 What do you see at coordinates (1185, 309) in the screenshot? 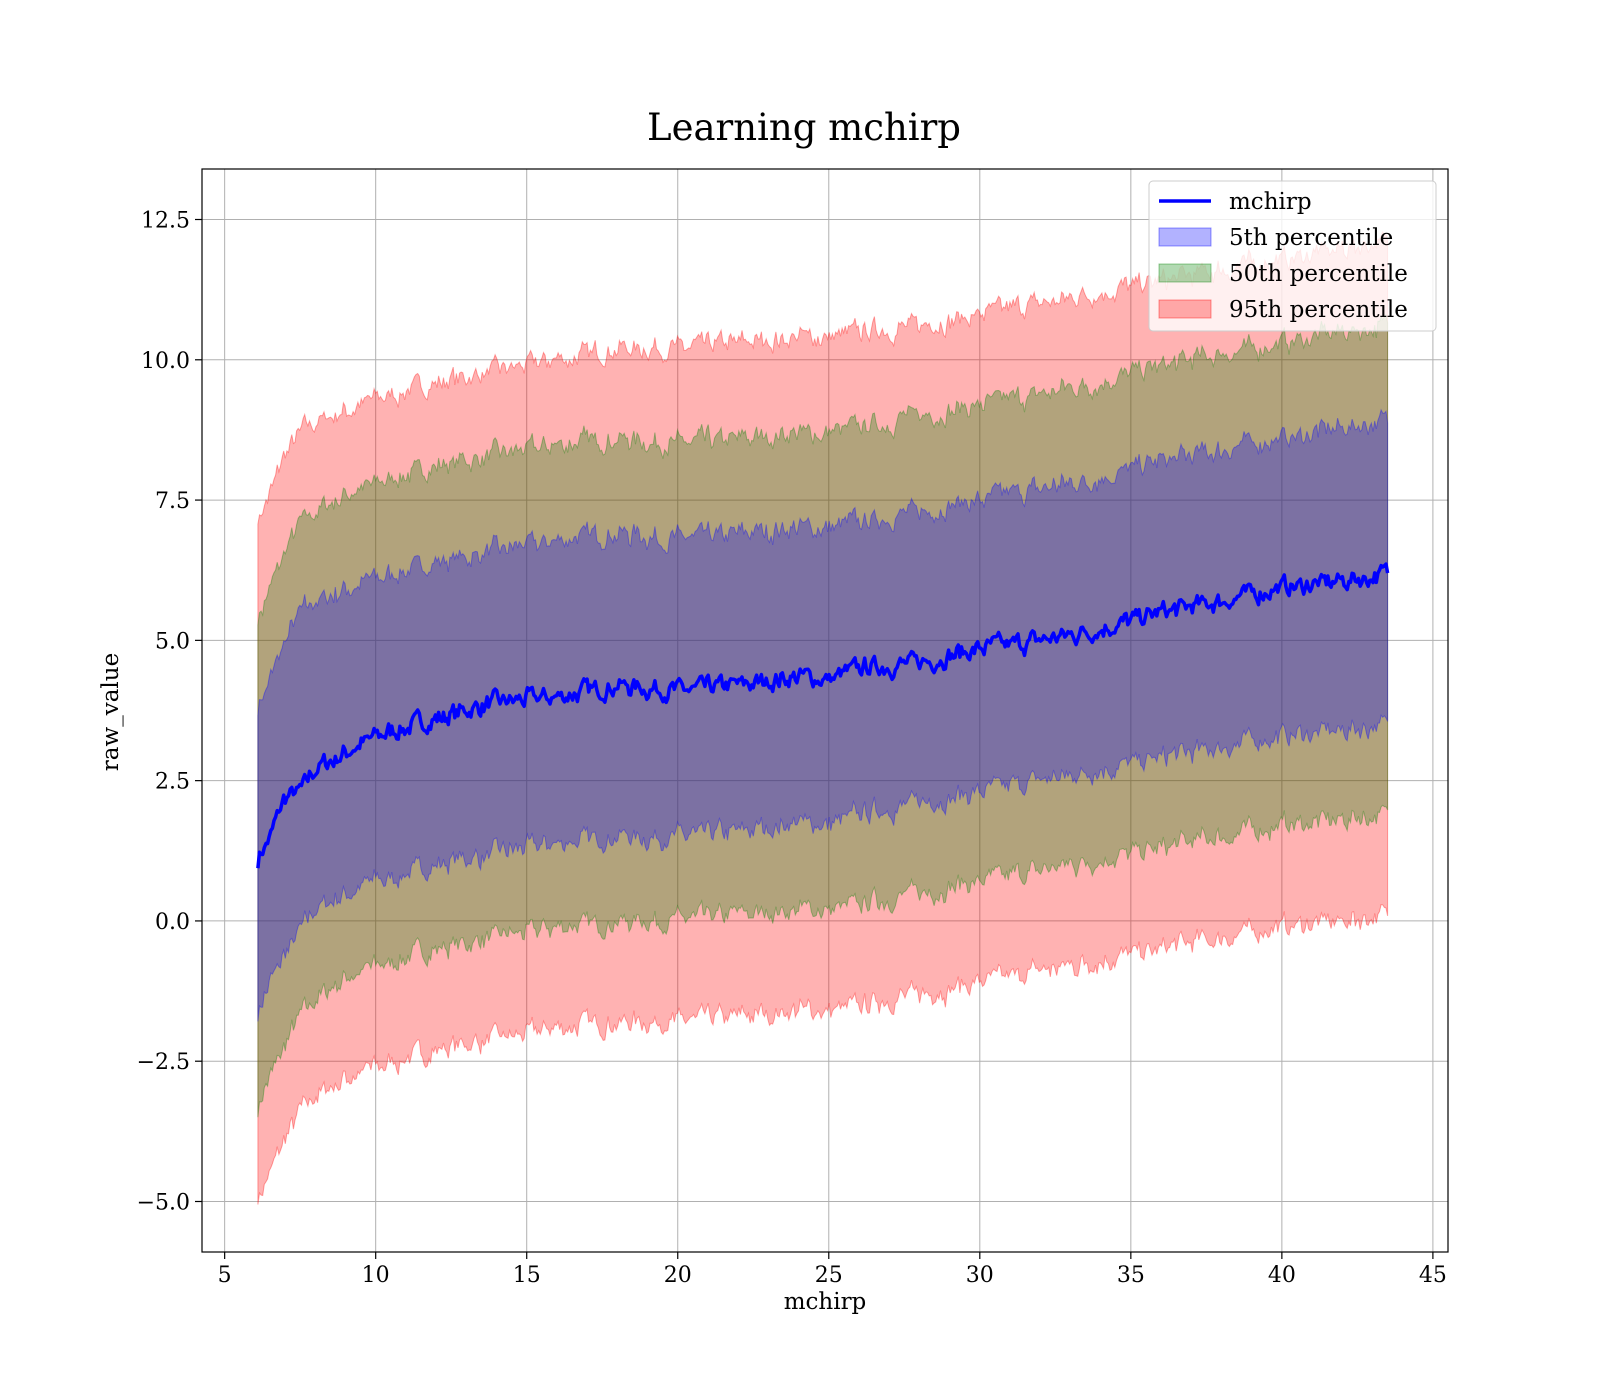
I see `legend-swatch-95th` at bounding box center [1185, 309].